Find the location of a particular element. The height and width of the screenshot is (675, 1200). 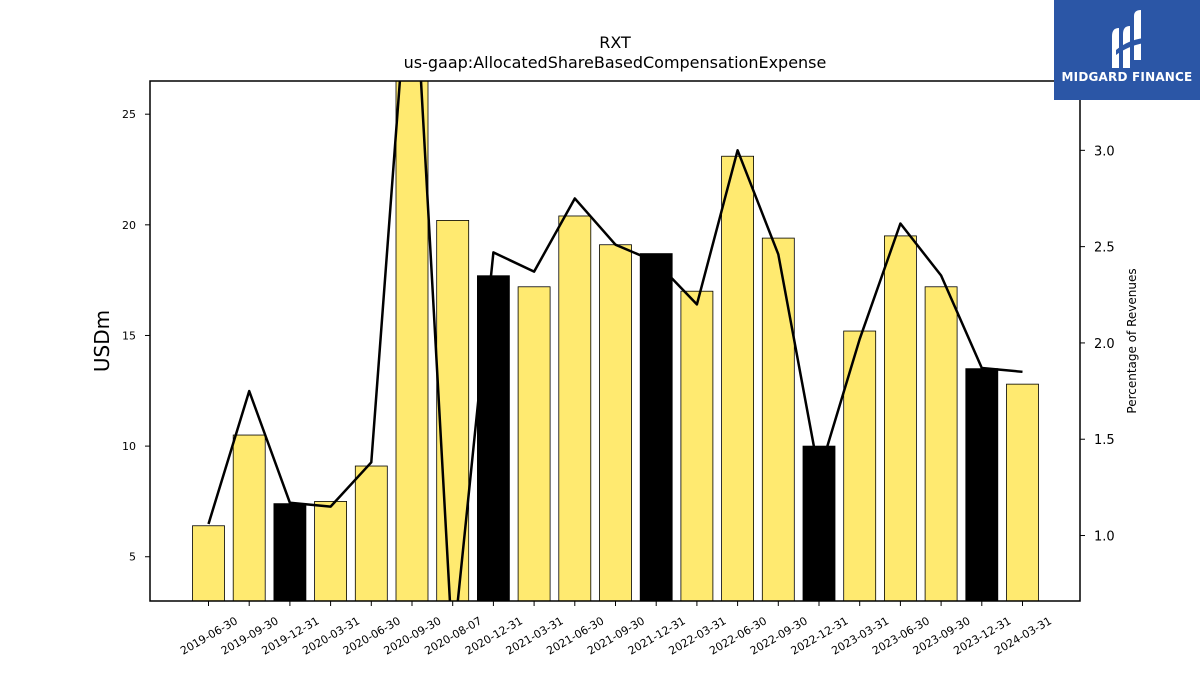

y2-tick-label: 1.5 is located at coordinates (1104, 440).